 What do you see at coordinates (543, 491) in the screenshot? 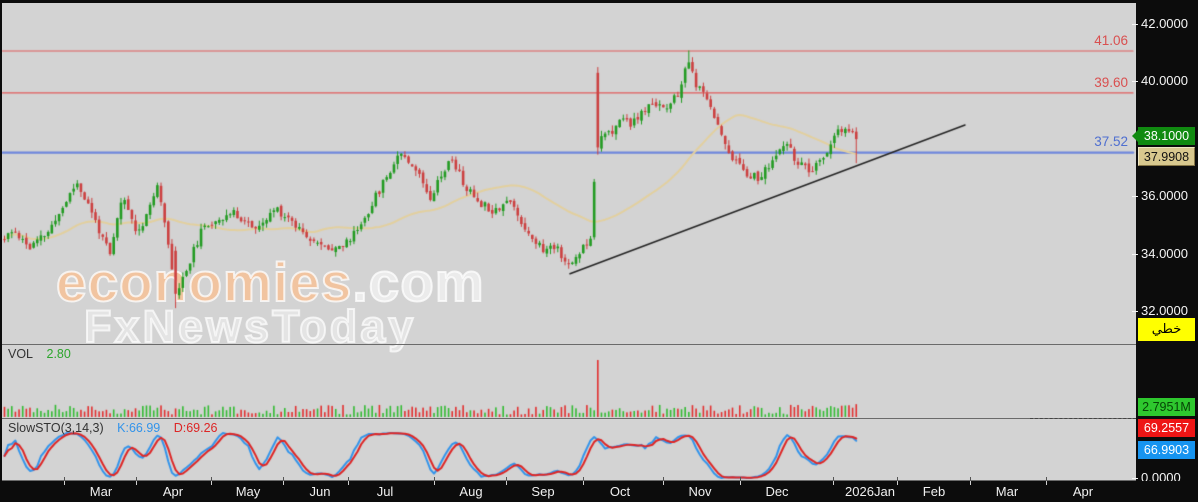
I see `time-axis-label: Sep` at bounding box center [543, 491].